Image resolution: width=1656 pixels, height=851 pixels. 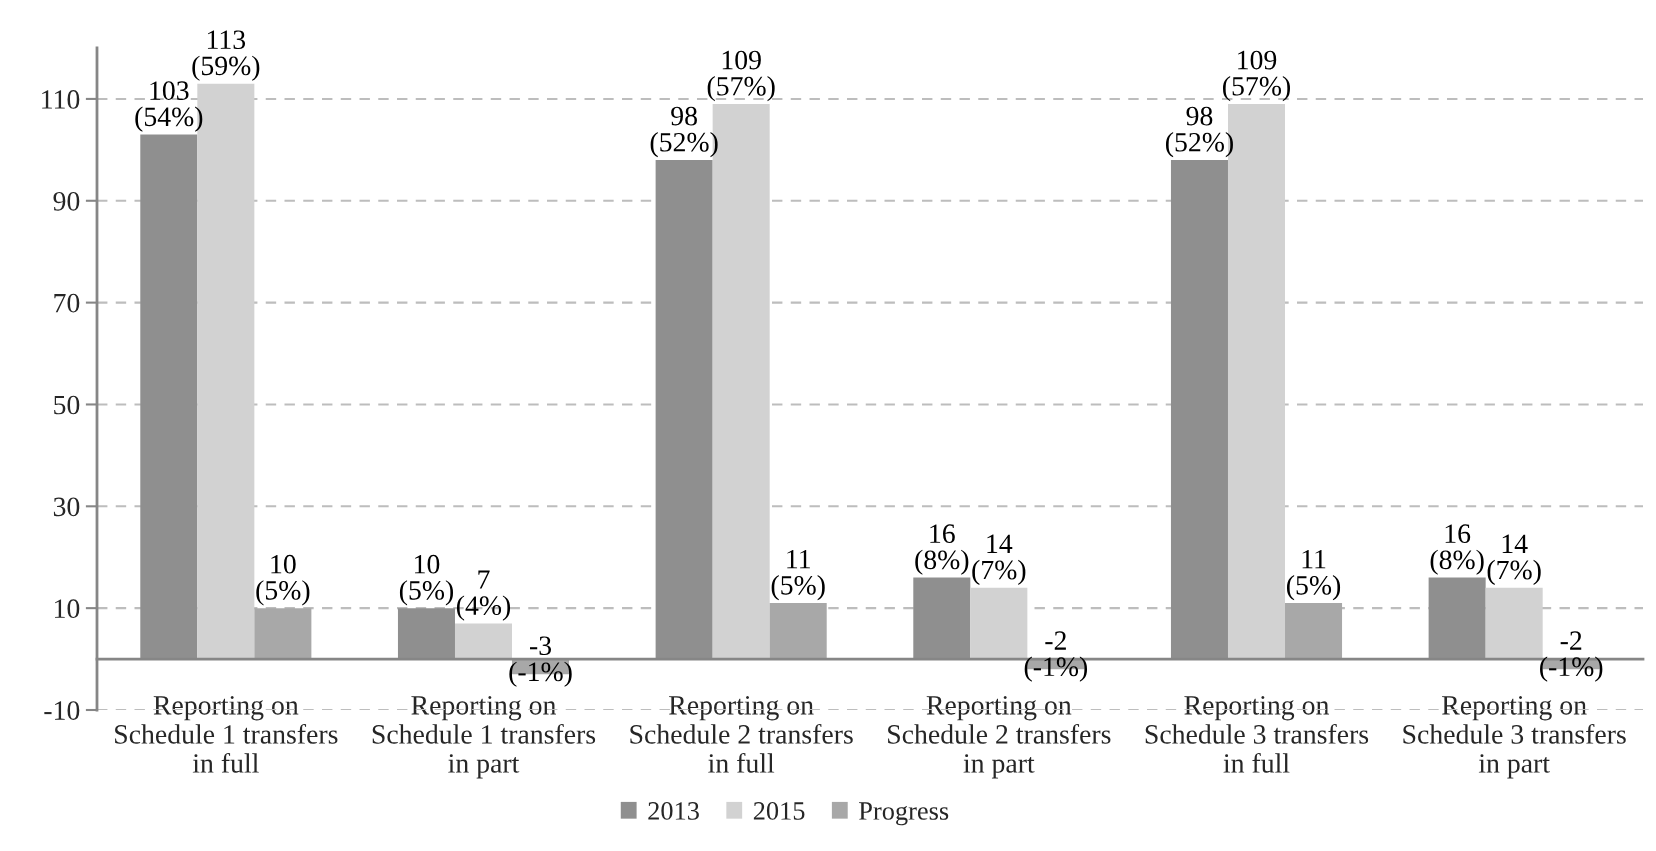 I want to click on y-tick-label: 90, so click(x=66, y=201).